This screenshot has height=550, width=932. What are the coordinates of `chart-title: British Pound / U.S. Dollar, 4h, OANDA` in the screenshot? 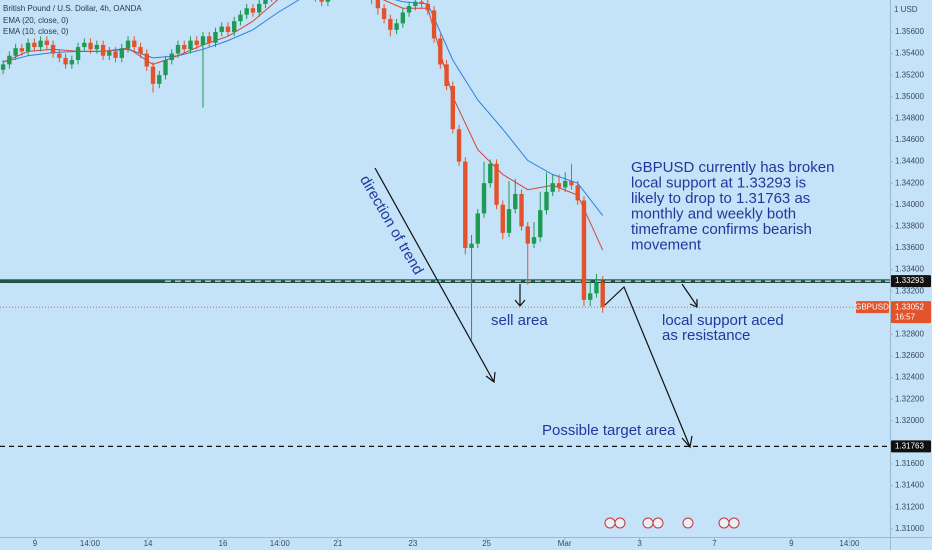 It's located at (72, 8).